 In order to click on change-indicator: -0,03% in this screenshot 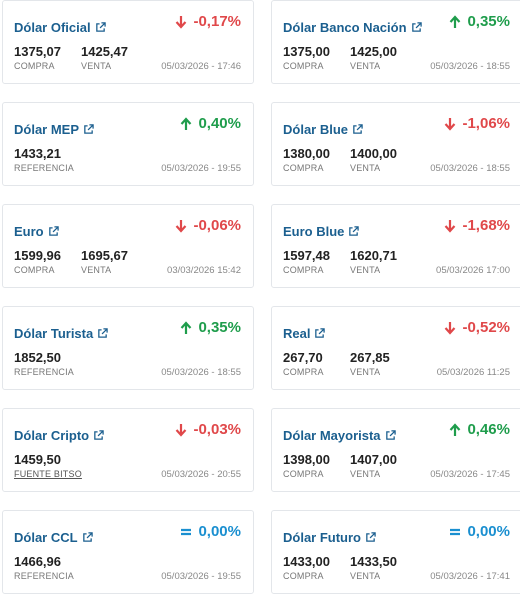, I will do `click(208, 429)`.